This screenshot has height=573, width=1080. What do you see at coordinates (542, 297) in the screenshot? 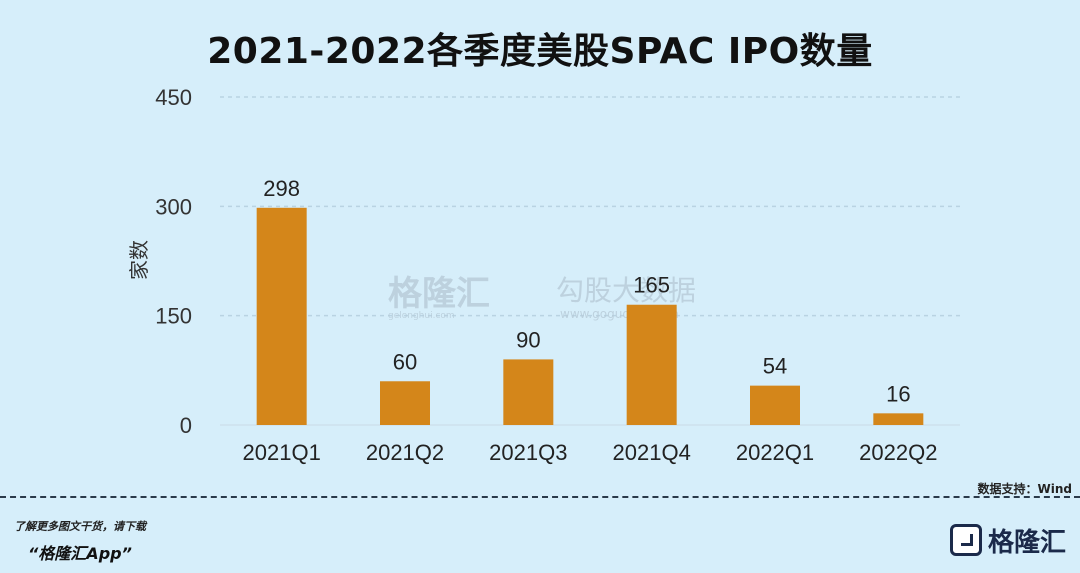
I see `watermark: 格隆汇 gelonghui.com 勾股大数据 www.gogudata.com` at bounding box center [542, 297].